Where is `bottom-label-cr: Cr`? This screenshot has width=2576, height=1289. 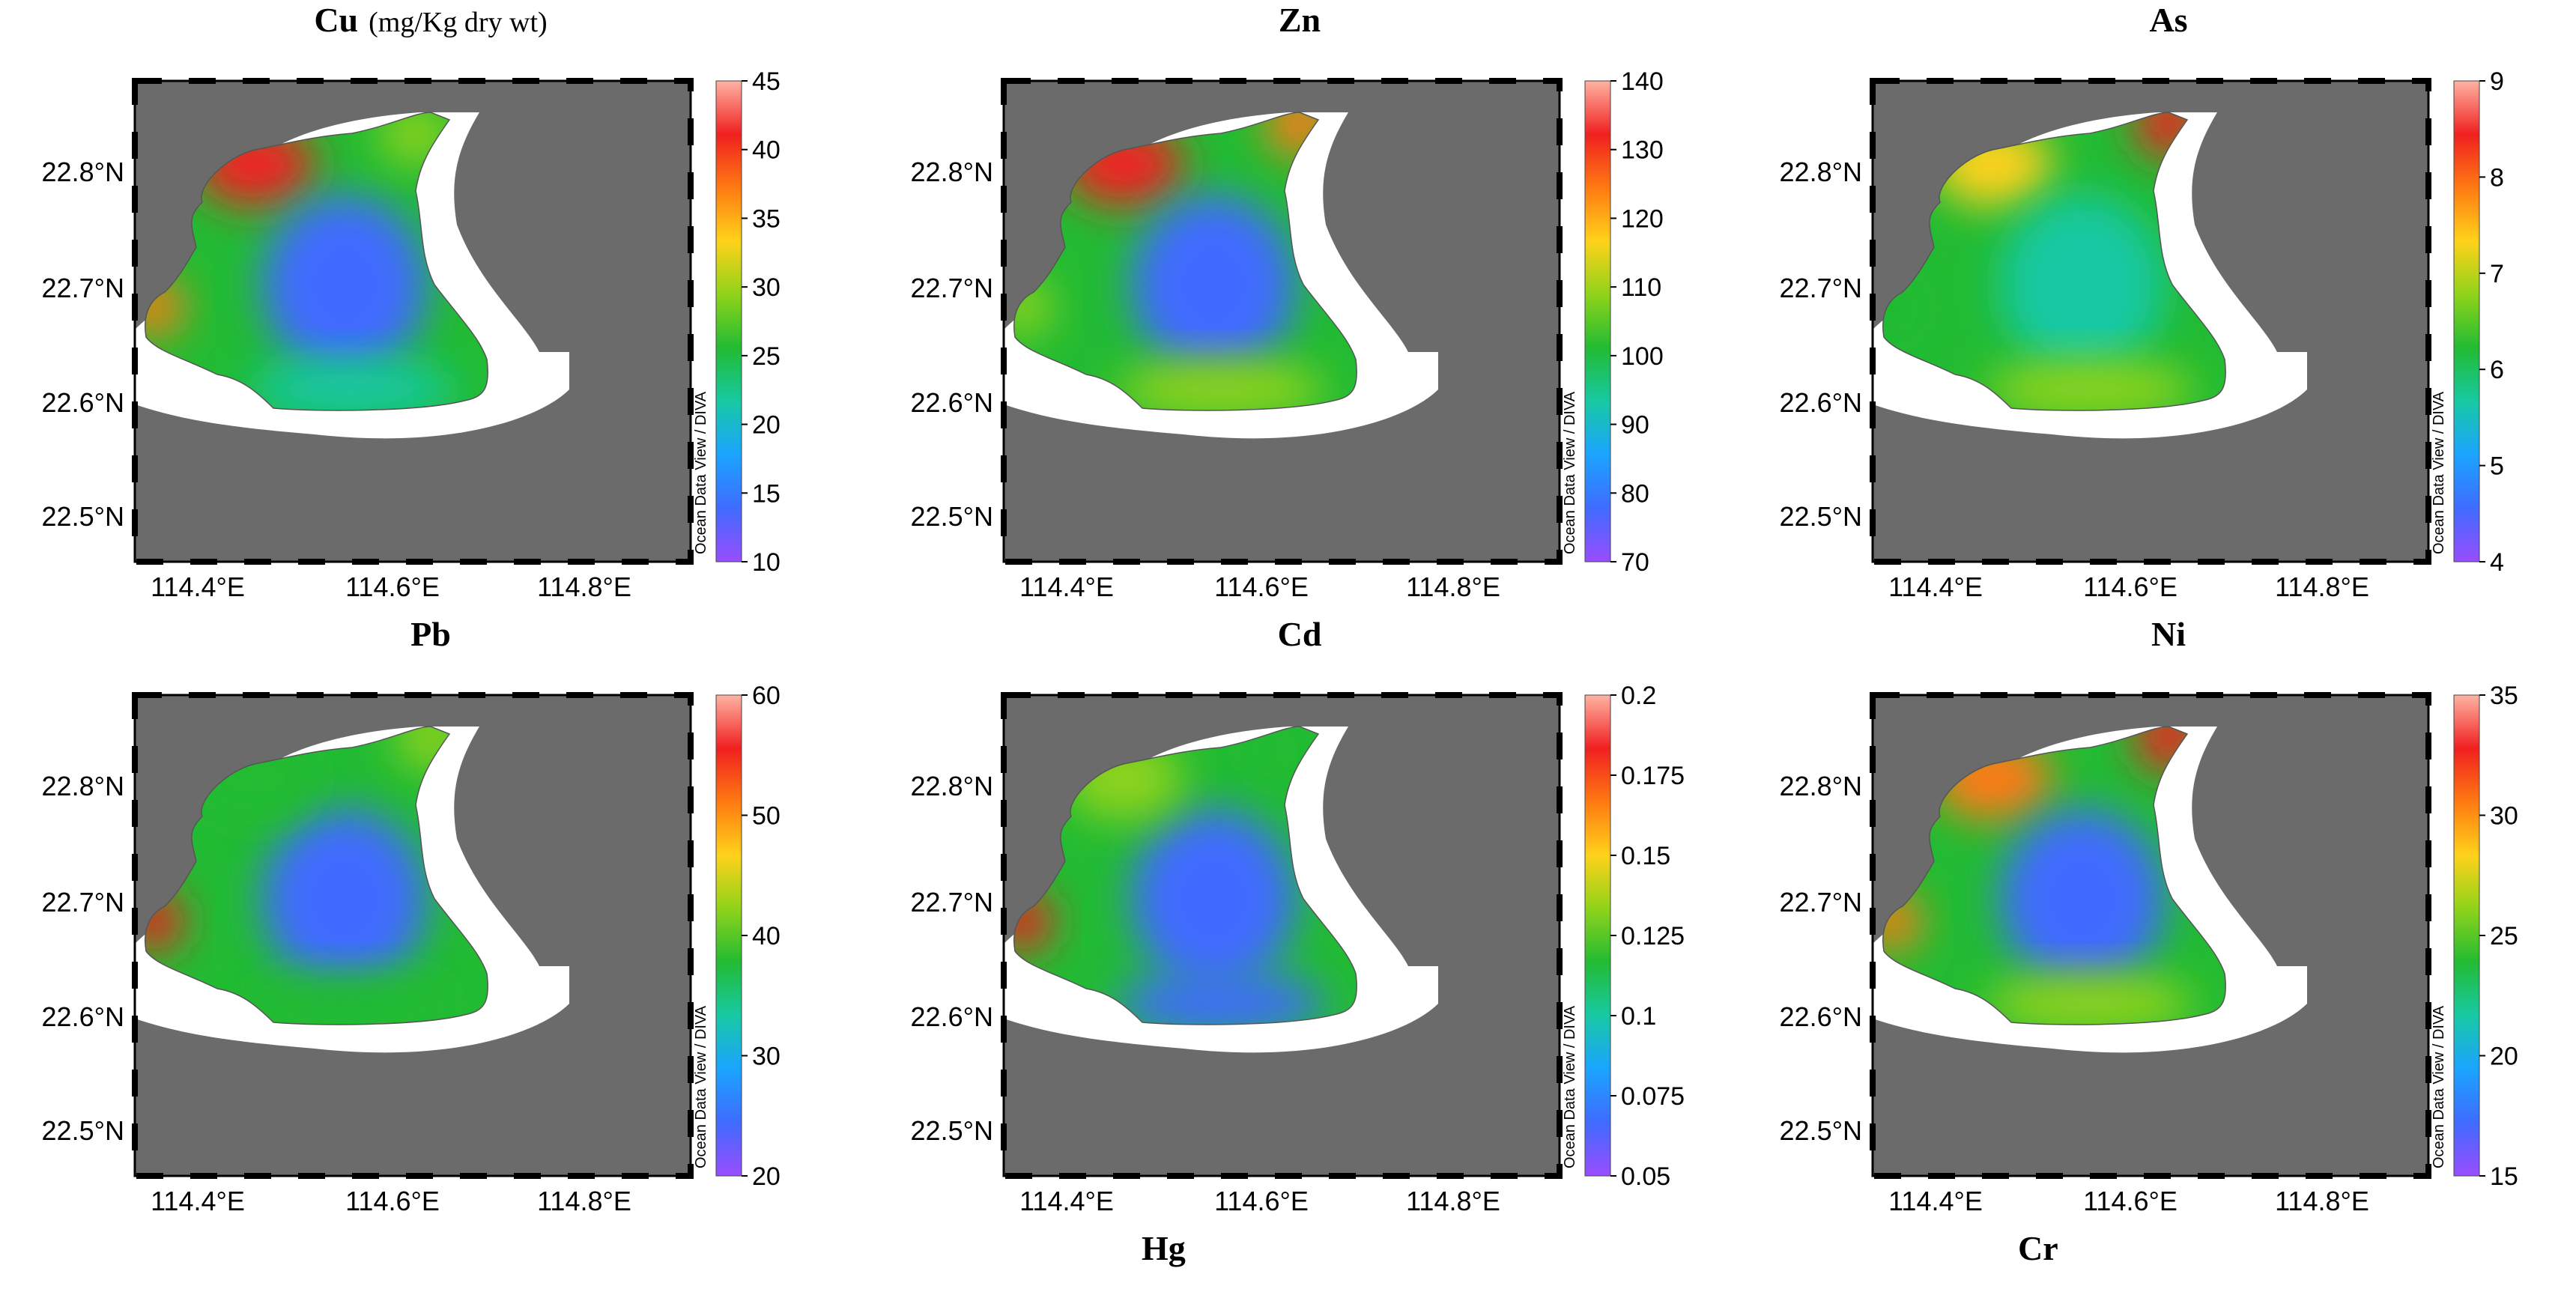 bottom-label-cr: Cr is located at coordinates (2038, 1248).